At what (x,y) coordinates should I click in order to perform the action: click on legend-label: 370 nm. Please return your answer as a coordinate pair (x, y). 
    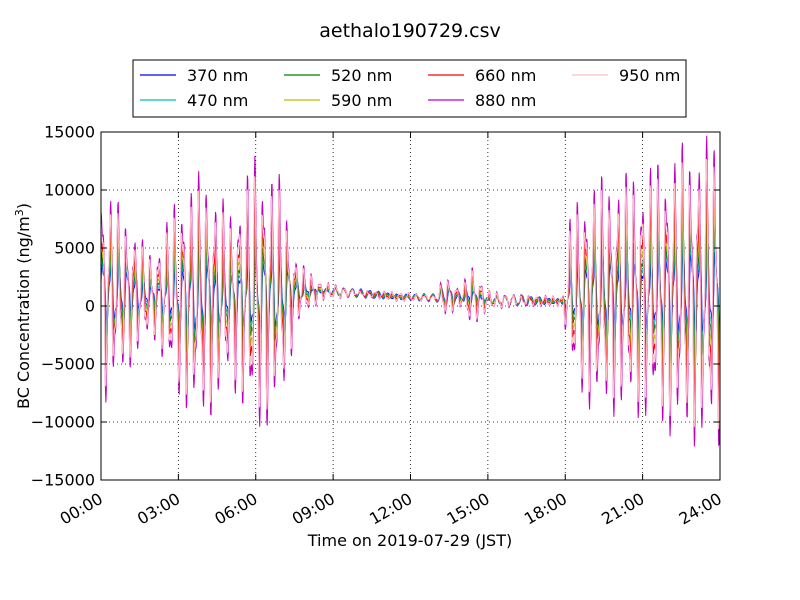
    Looking at the image, I should click on (217, 75).